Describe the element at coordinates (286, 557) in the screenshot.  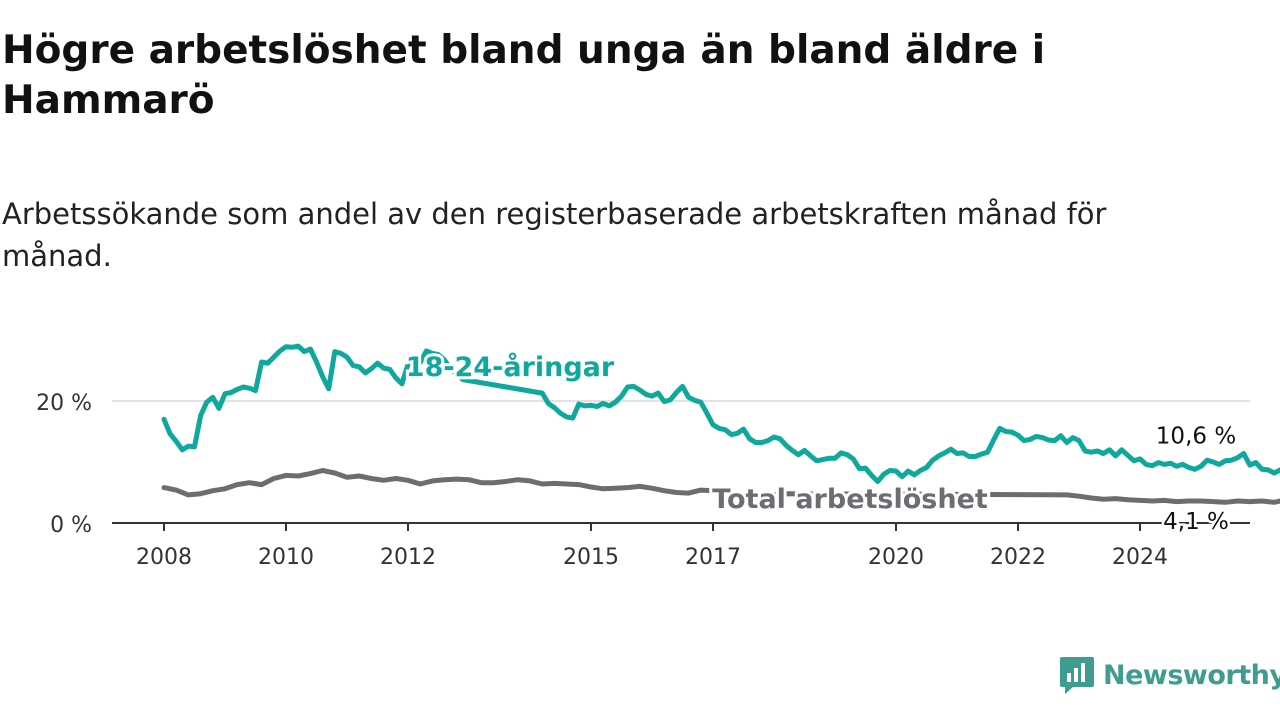
I see `x-tick-label: 2010` at that location.